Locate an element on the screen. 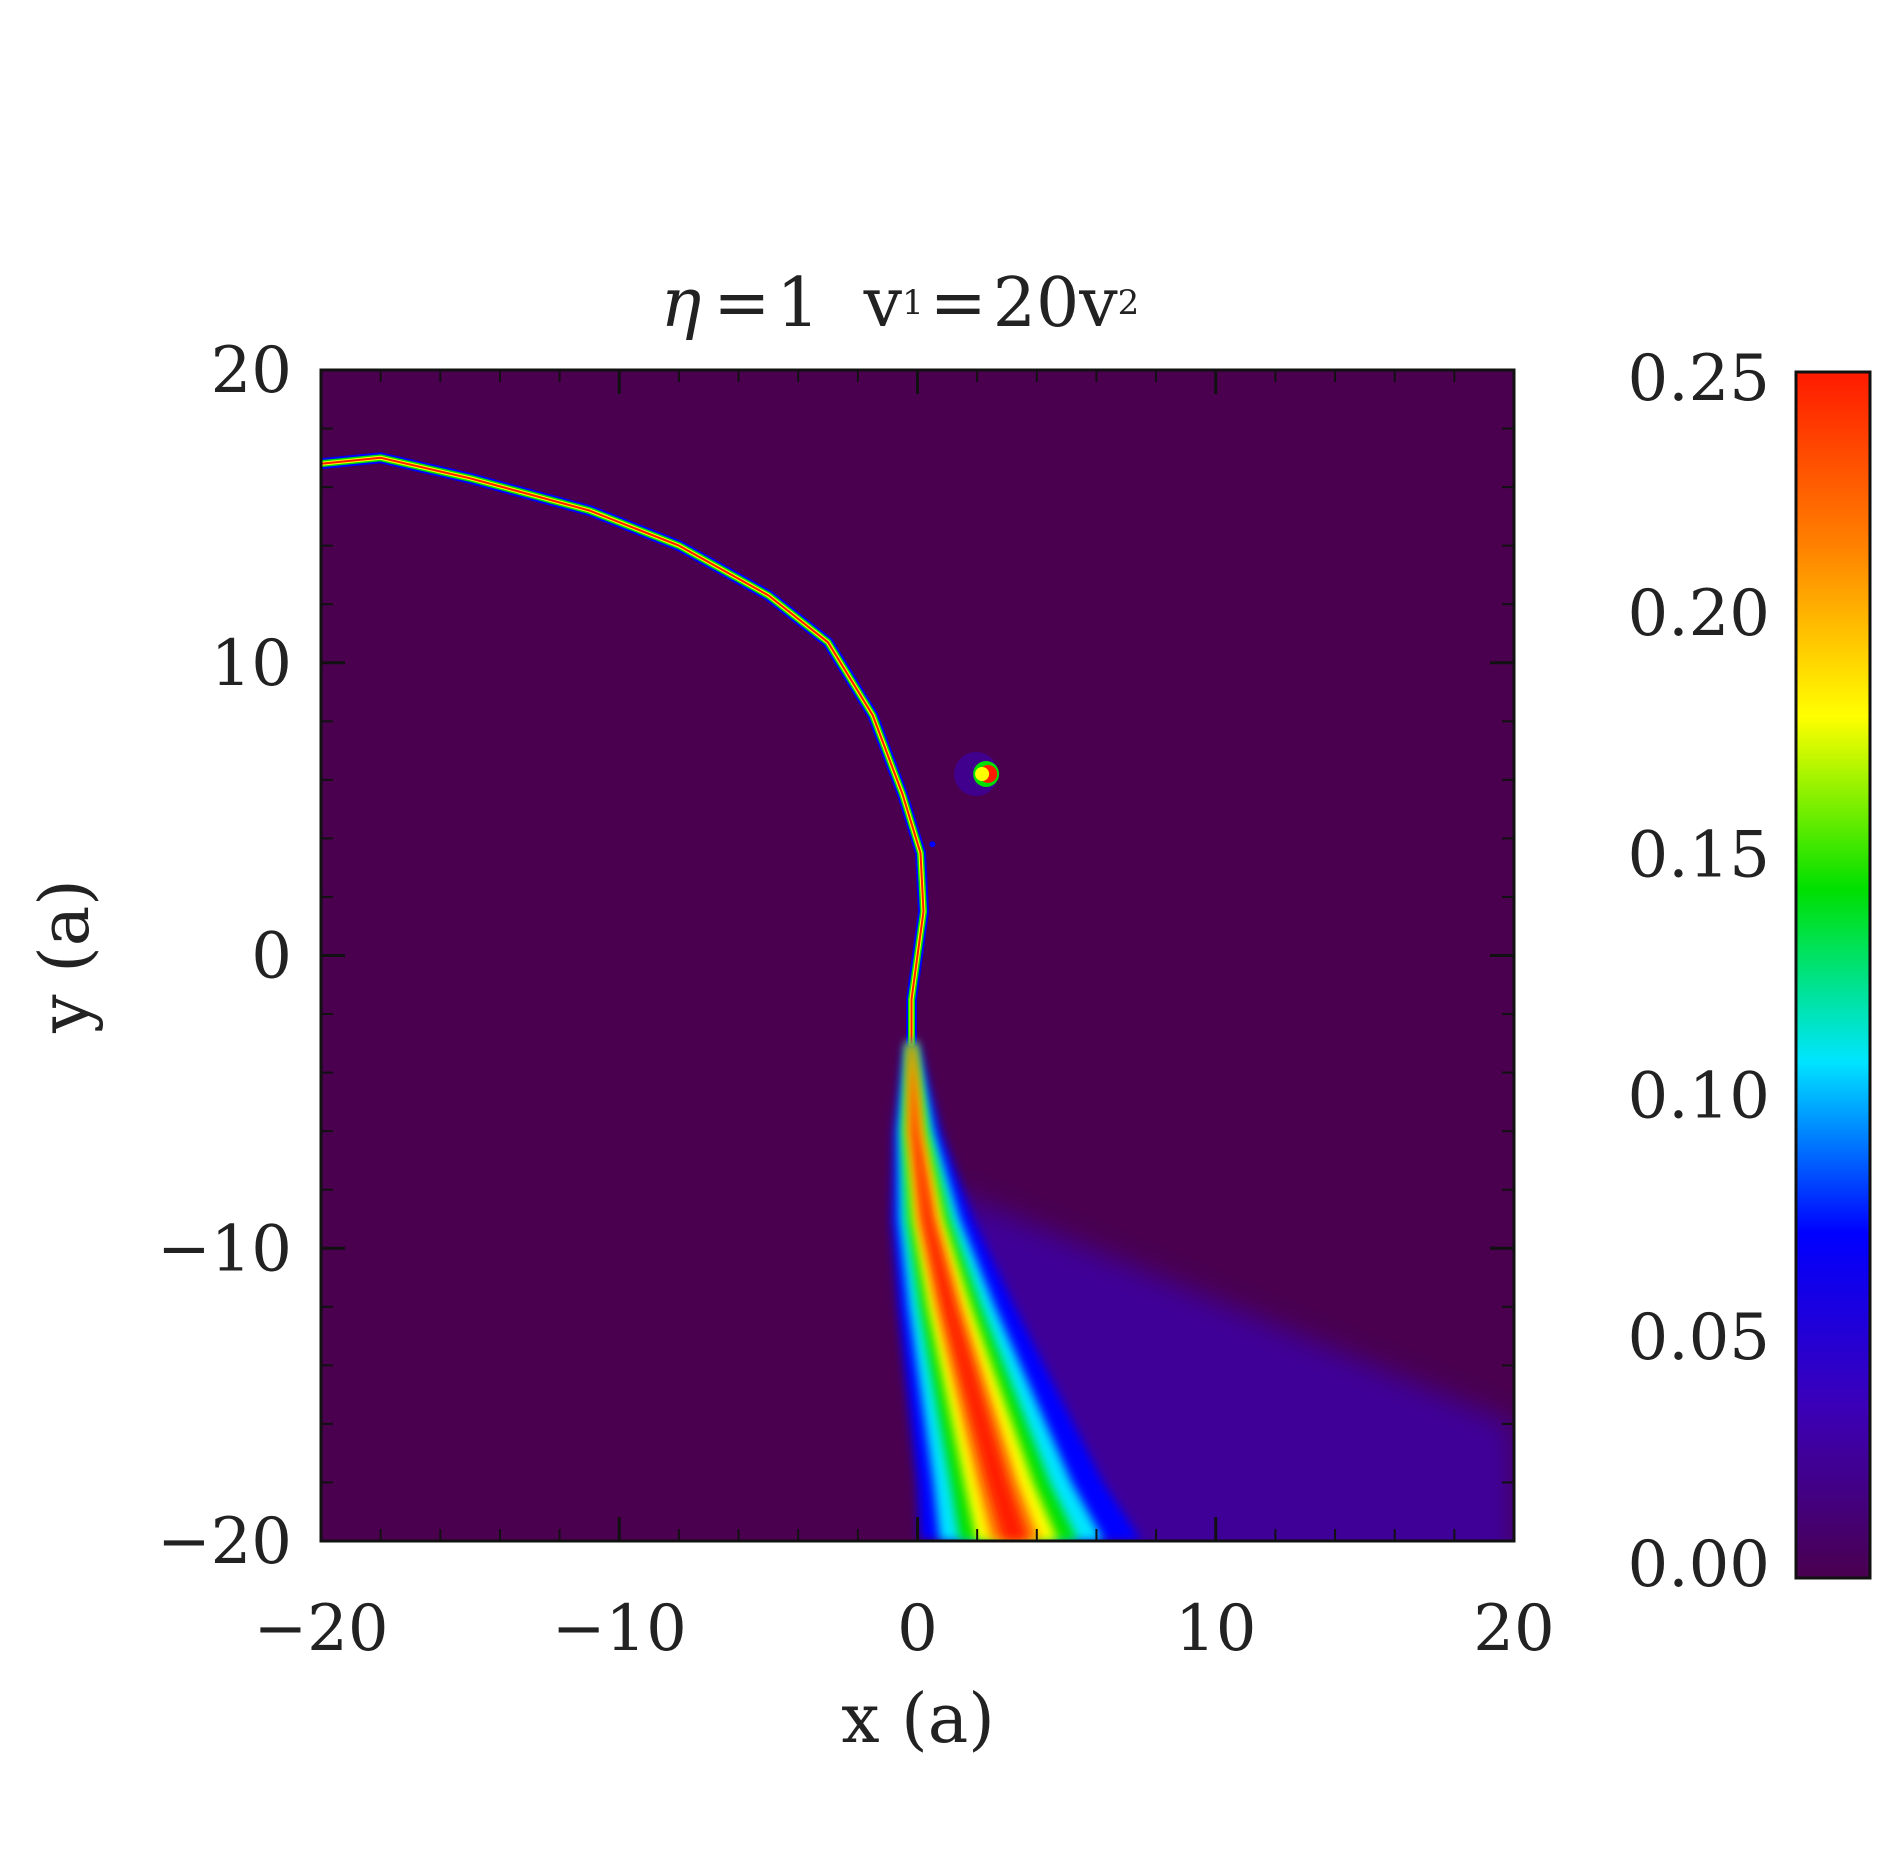  x-axis-label: x (a) is located at coordinates (918, 1719).